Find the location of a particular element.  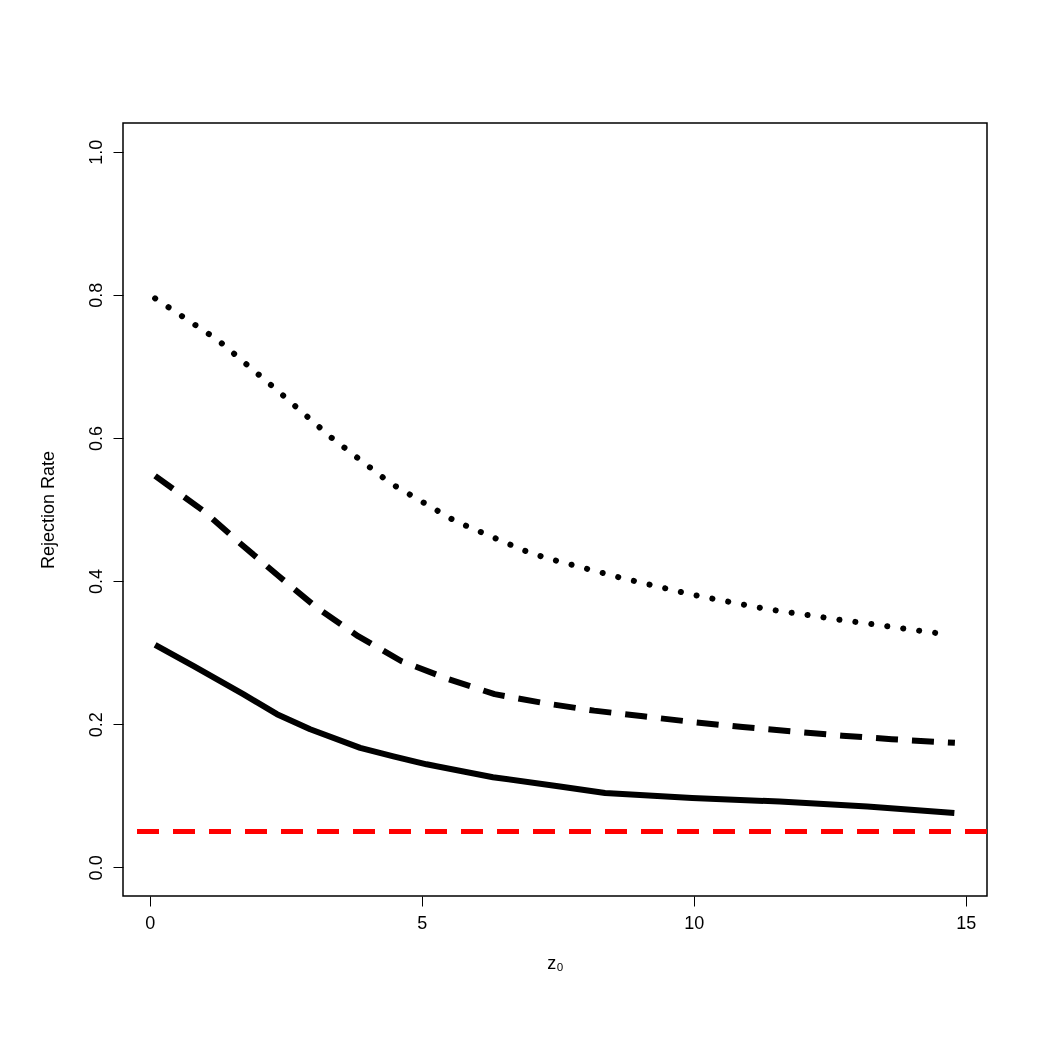

y-tick-label: 1.0 is located at coordinates (95, 152).